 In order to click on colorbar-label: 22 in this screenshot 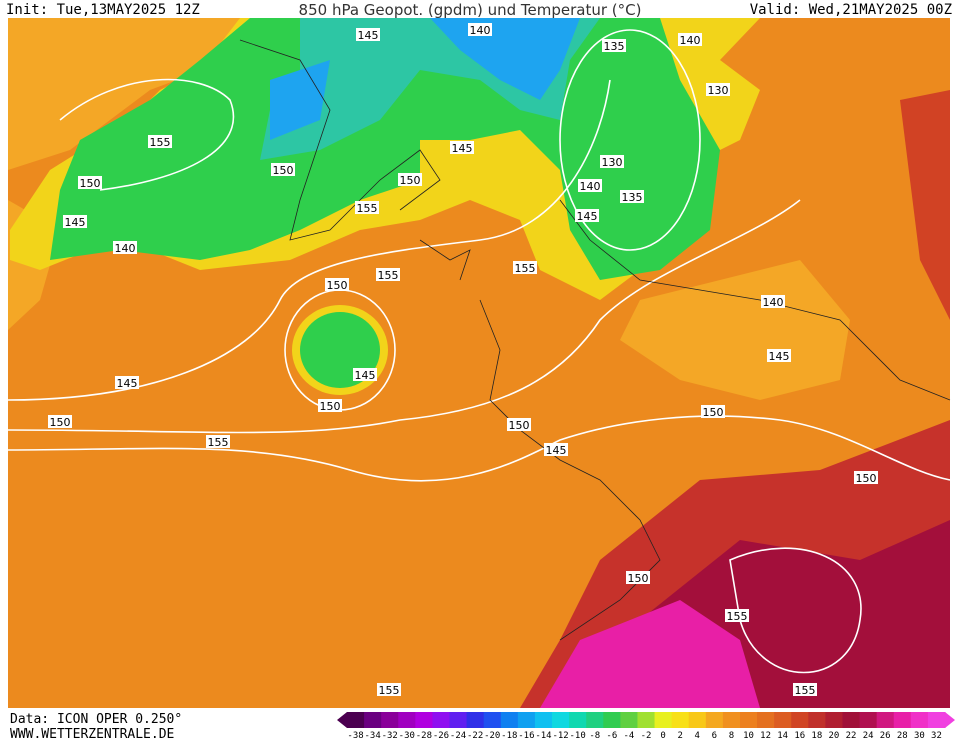, I will do `click(851, 736)`.